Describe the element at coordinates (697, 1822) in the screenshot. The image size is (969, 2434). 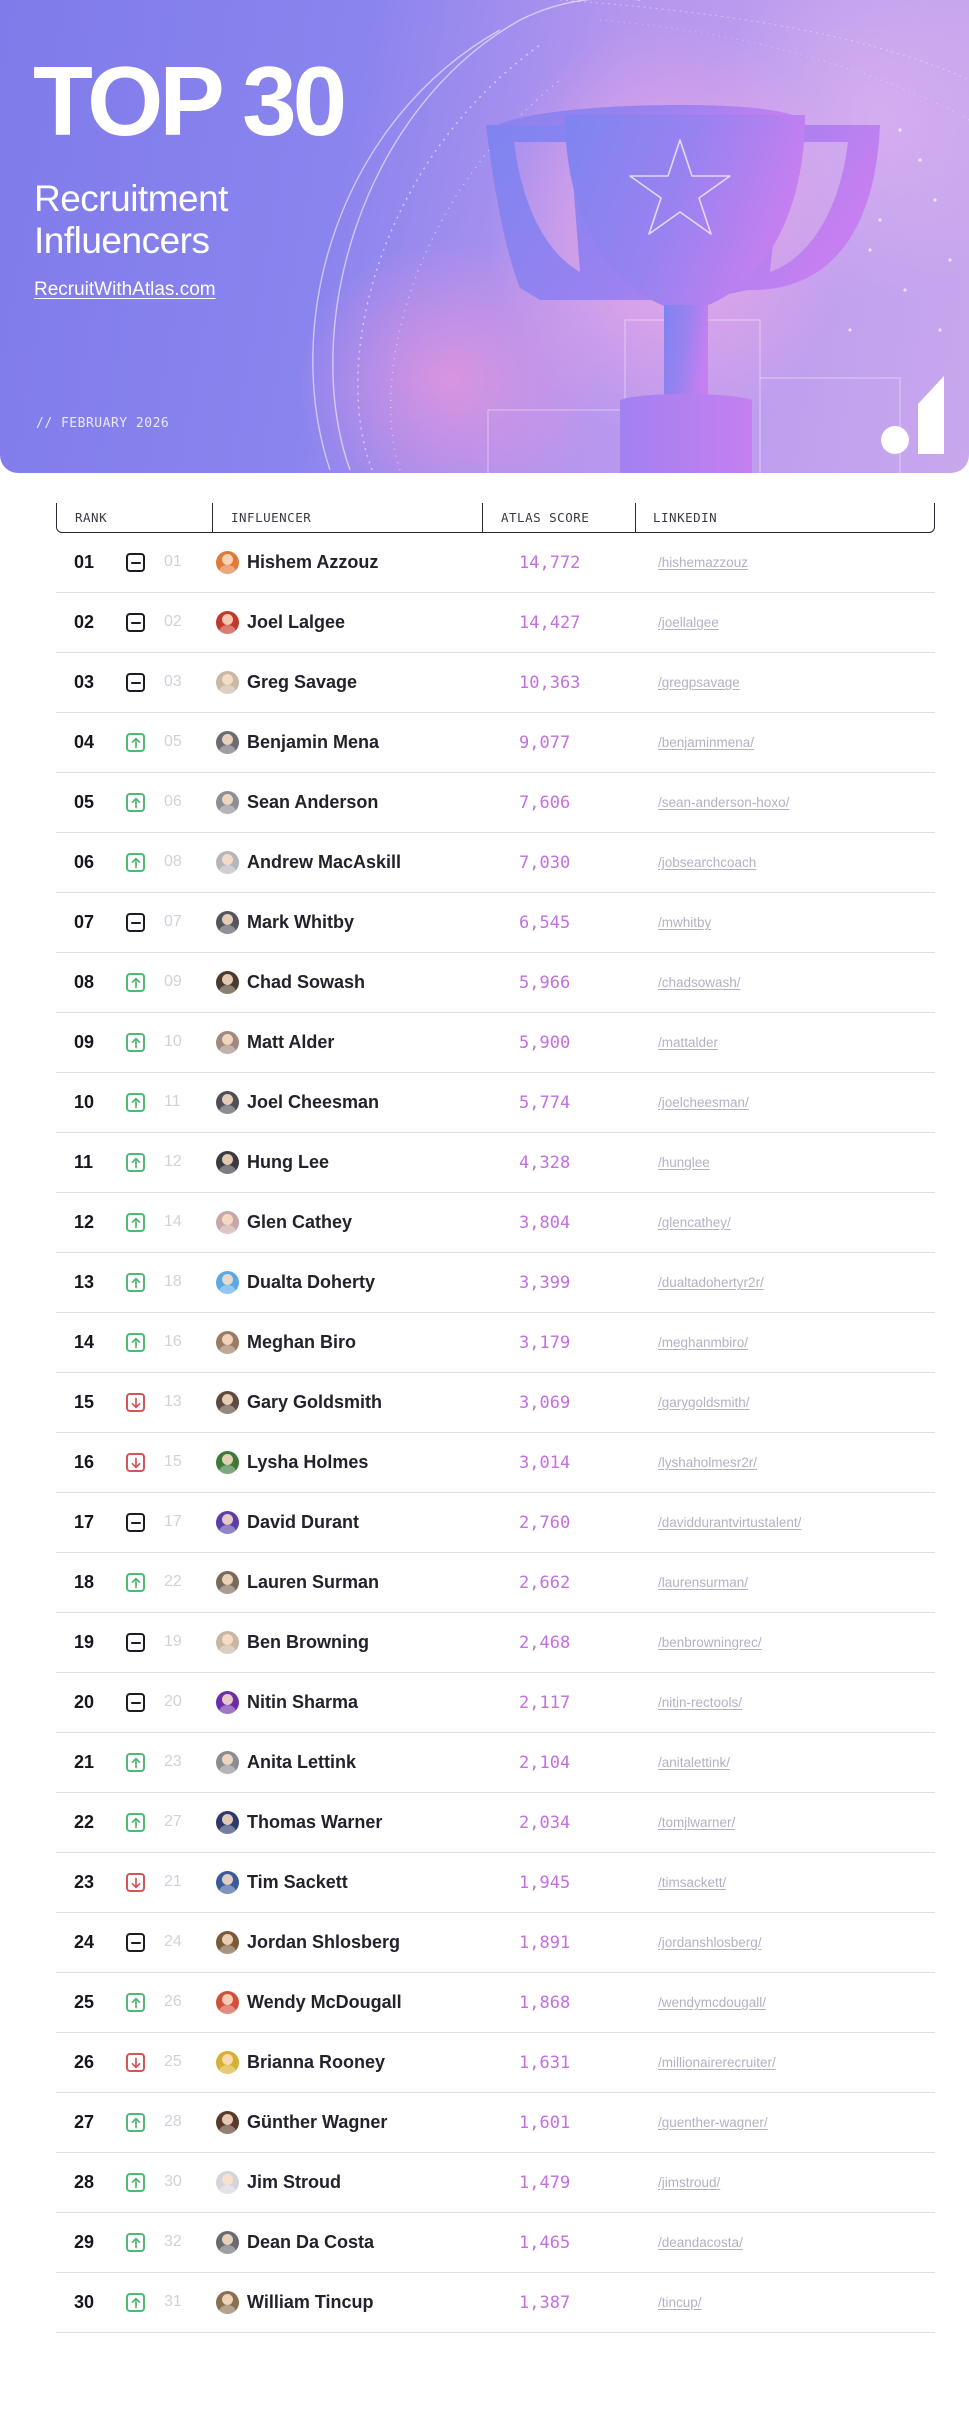
I see `linkedin-link: /tomjlwarner/` at that location.